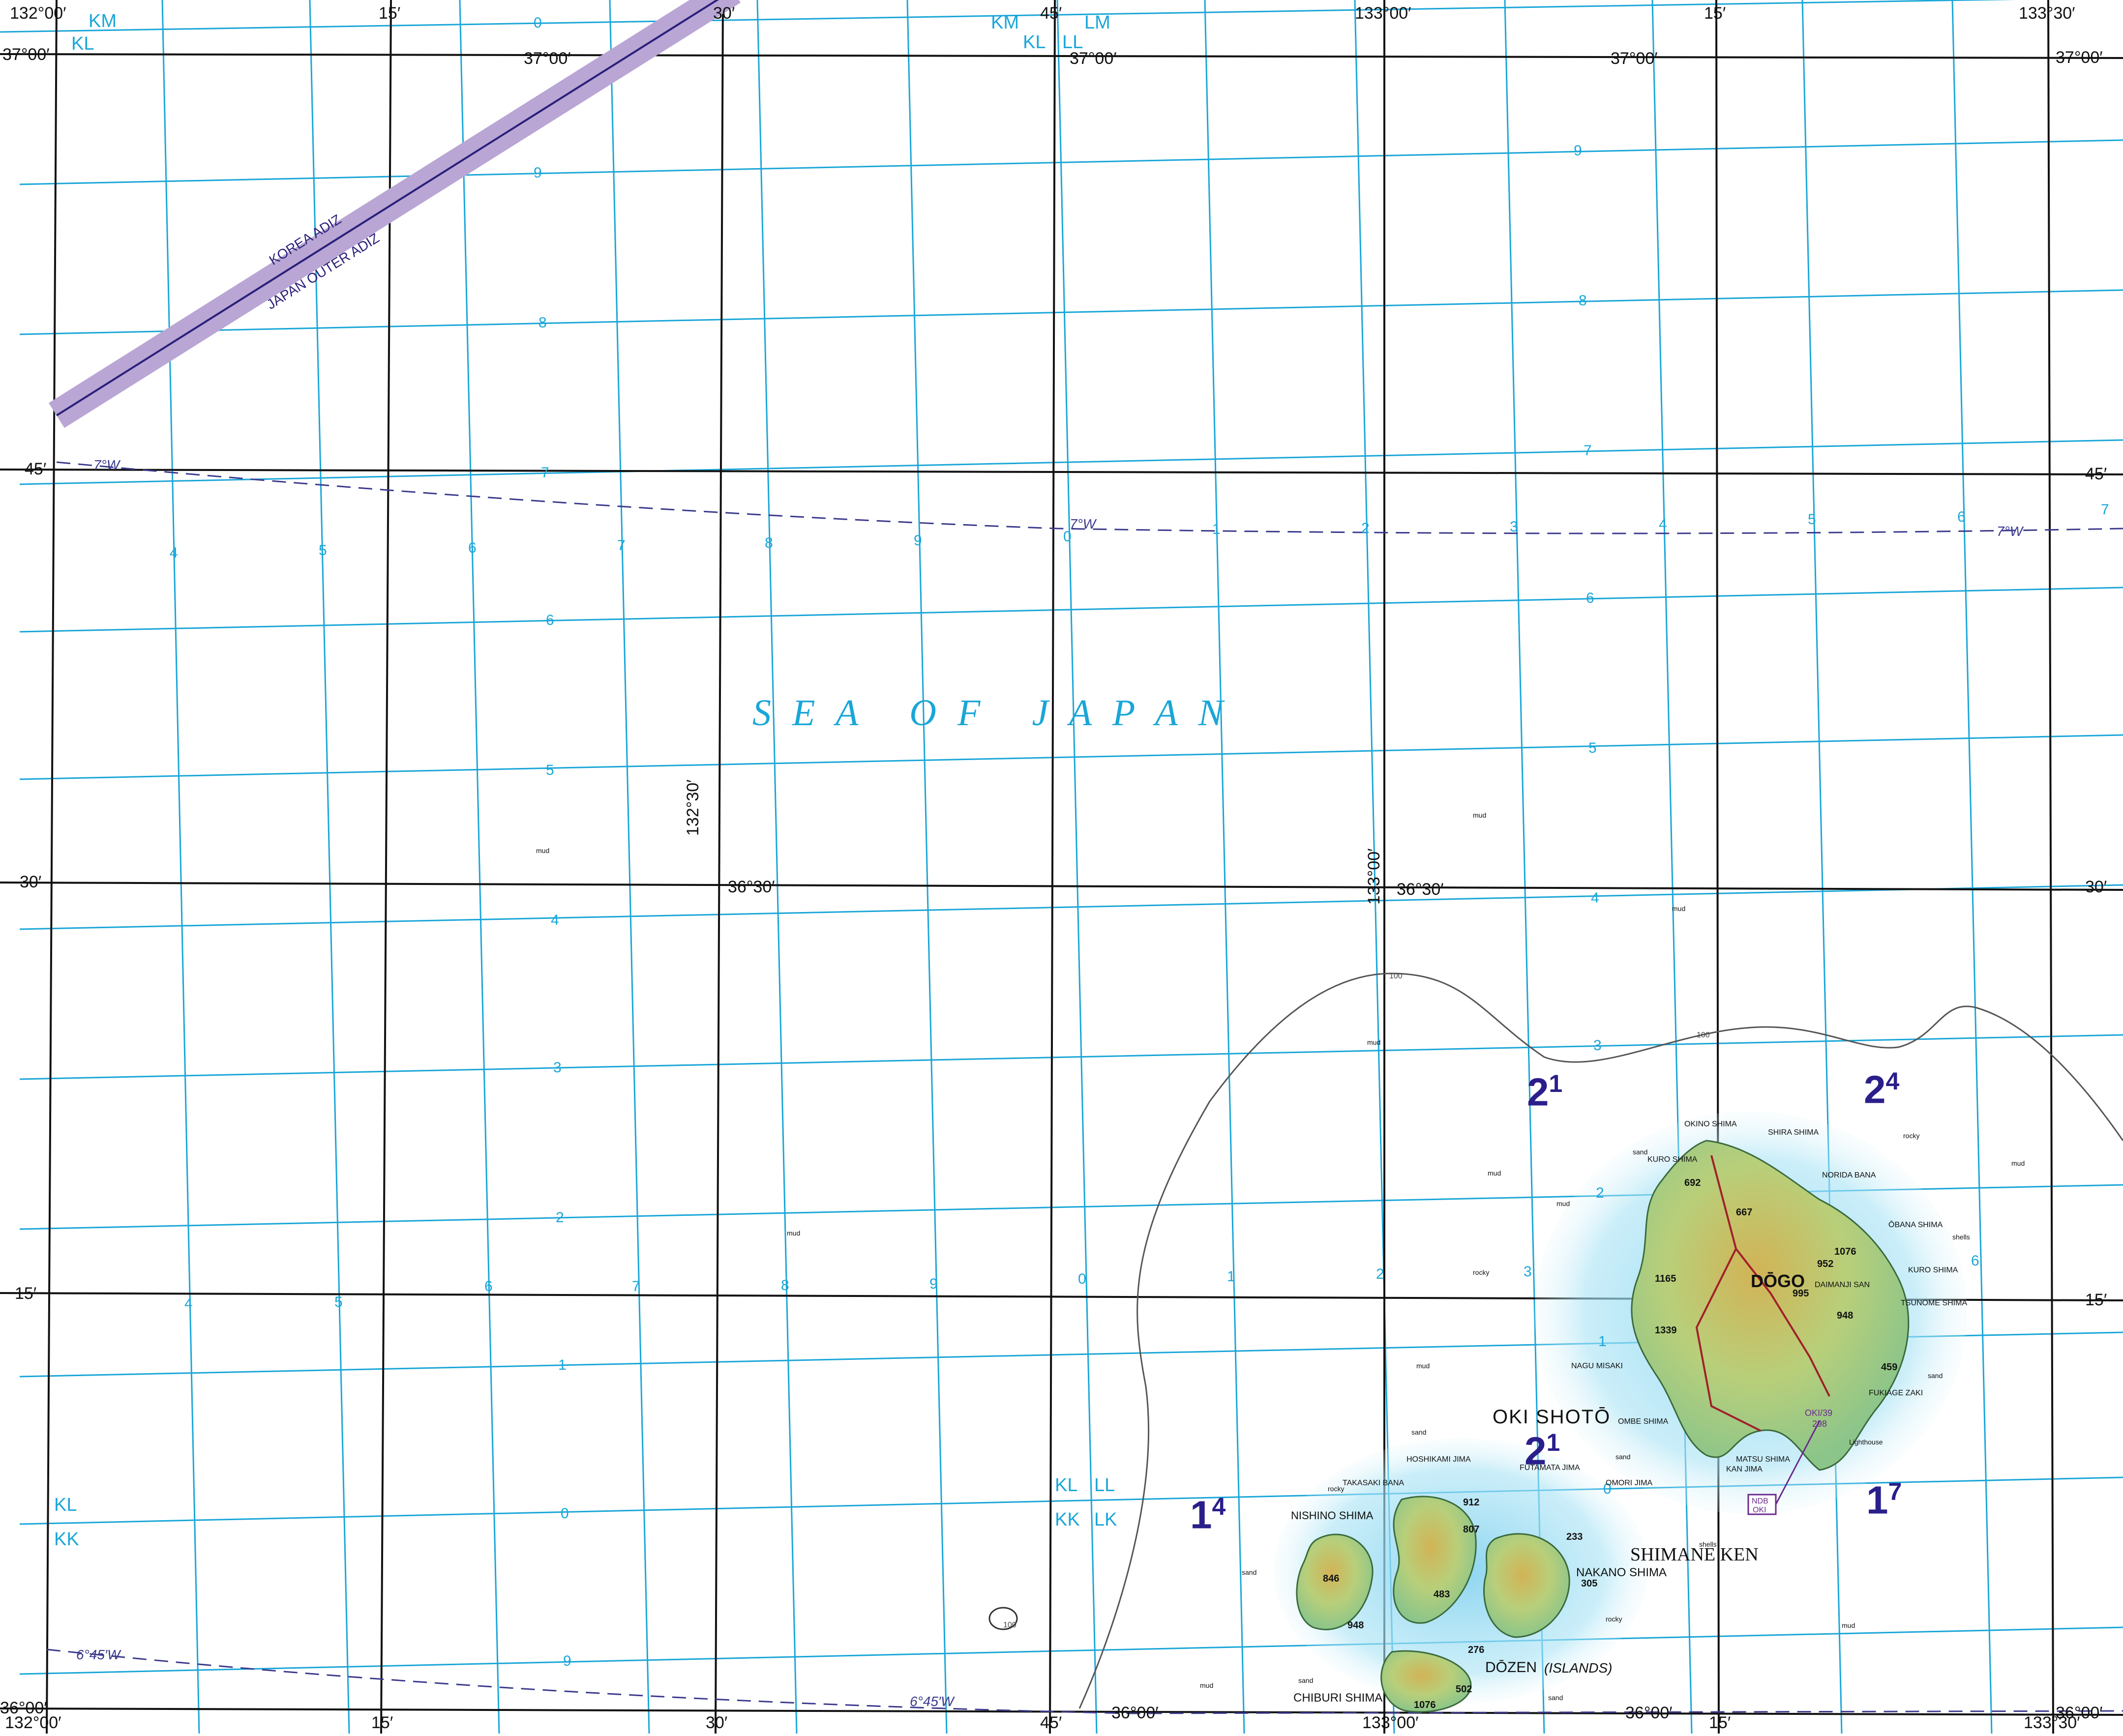  Describe the element at coordinates (538, 23) in the screenshot. I see `grid-row-0: 0` at that location.